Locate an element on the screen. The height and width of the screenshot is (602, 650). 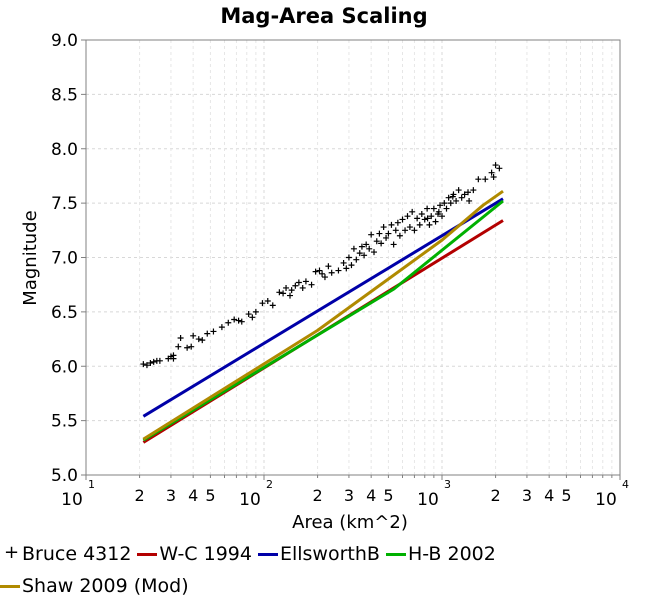
legend-label: EllsworthB is located at coordinates (329, 554).